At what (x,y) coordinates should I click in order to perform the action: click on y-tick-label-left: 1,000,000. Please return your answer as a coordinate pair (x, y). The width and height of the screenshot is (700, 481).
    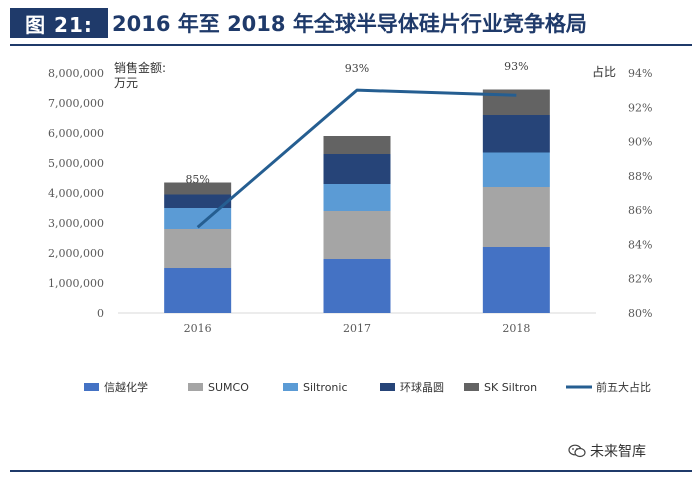
    Looking at the image, I should click on (76, 283).